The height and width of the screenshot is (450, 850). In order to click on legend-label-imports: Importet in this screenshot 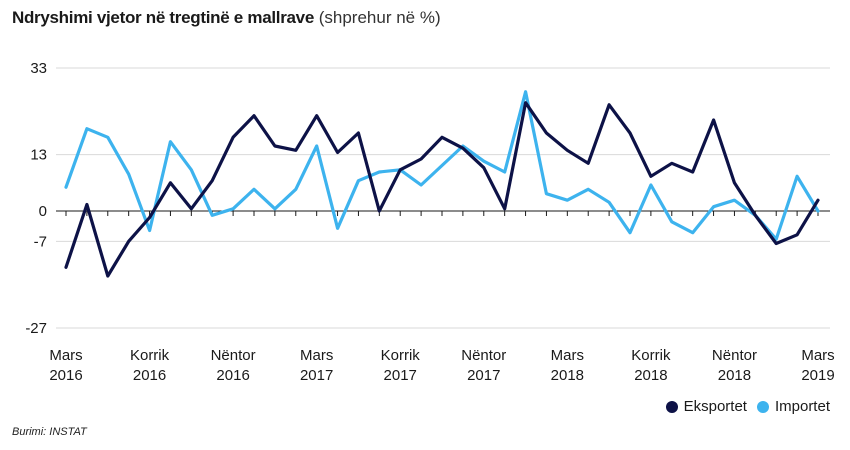, I will do `click(802, 406)`.